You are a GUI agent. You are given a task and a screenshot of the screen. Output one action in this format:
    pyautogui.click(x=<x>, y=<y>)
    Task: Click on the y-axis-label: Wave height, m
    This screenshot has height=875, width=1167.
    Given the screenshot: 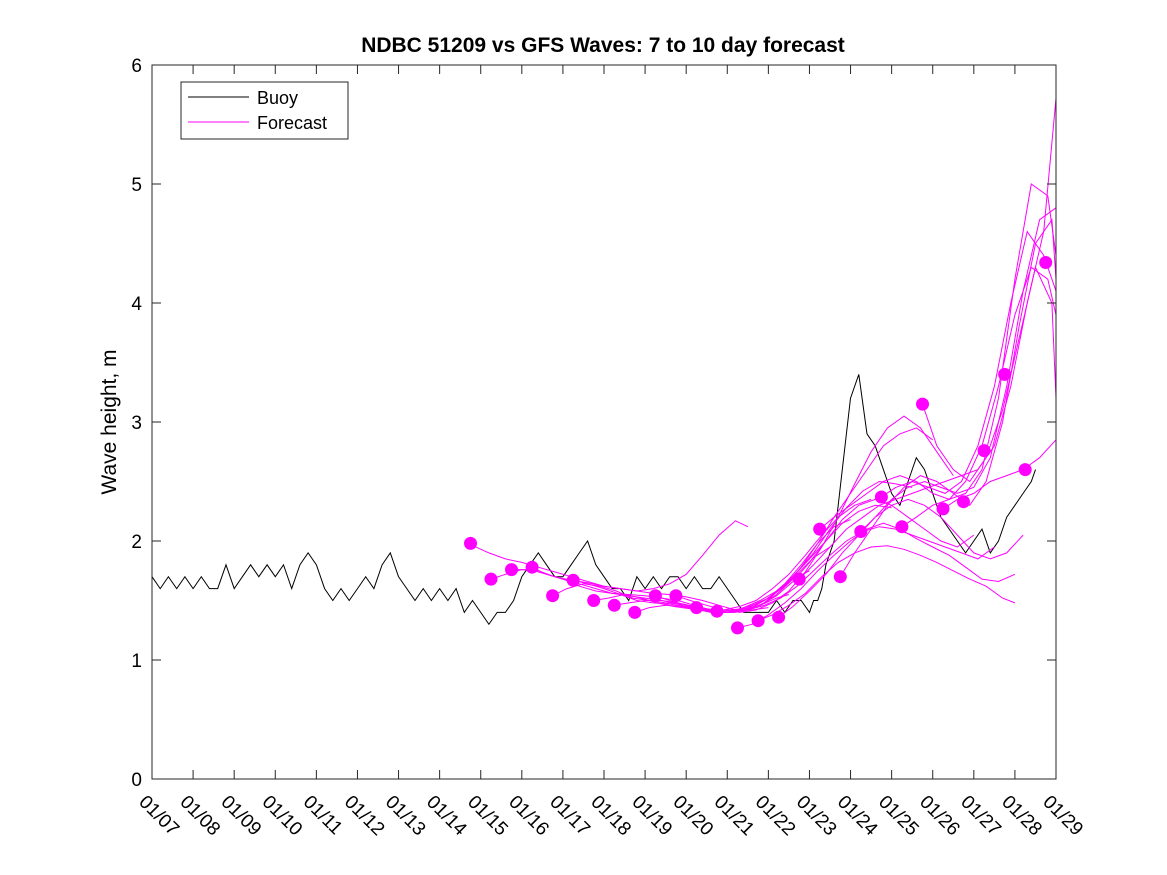 What is the action you would take?
    pyautogui.click(x=109, y=421)
    